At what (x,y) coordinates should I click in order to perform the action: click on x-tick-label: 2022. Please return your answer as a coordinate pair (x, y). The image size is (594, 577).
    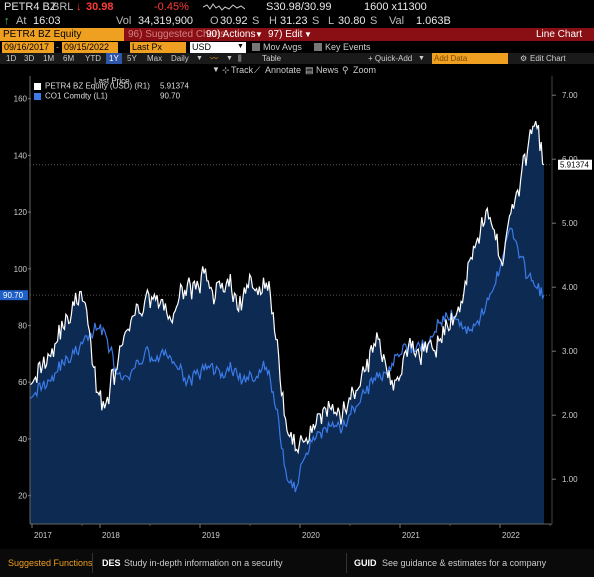
    Looking at the image, I should click on (511, 535).